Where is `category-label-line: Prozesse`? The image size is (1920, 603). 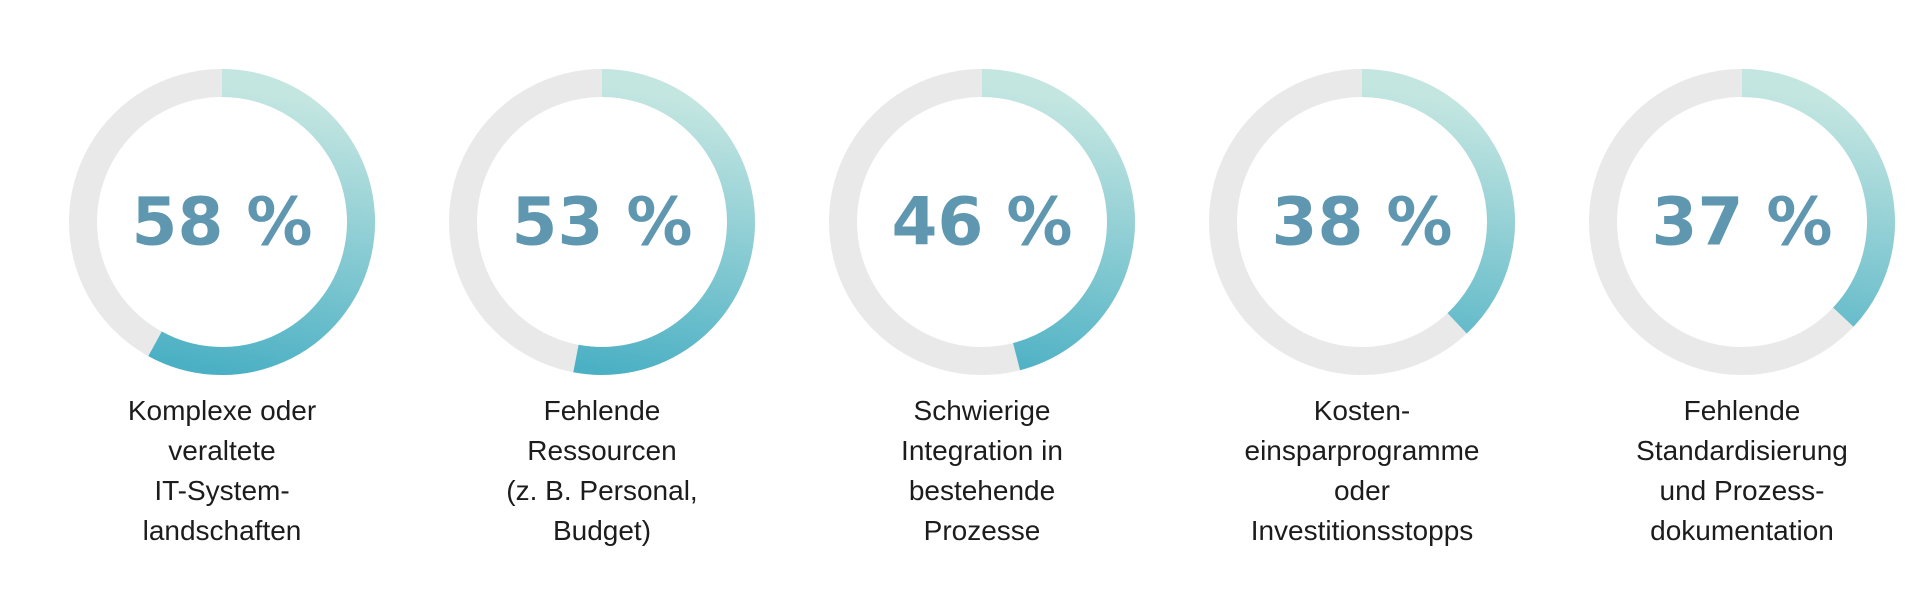
category-label-line: Prozesse is located at coordinates (982, 530).